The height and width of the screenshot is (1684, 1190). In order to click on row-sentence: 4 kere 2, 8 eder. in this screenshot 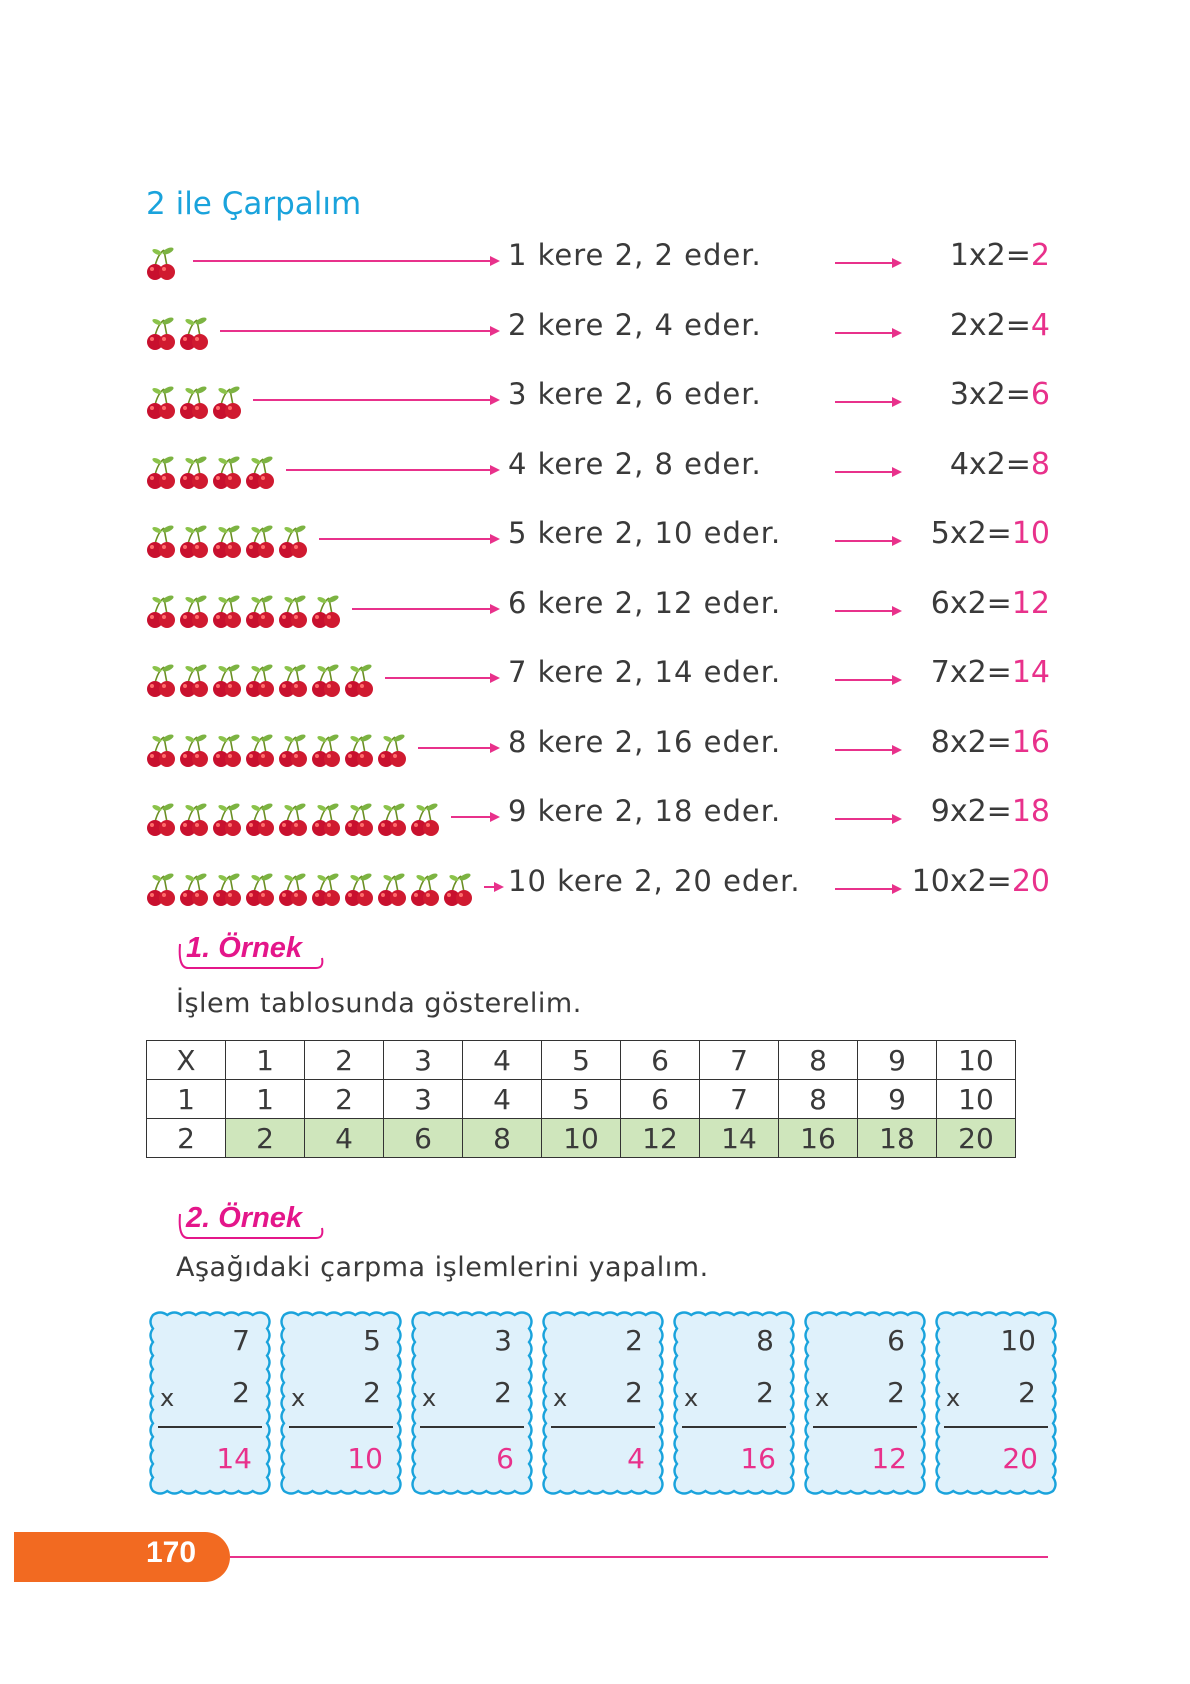, I will do `click(635, 463)`.